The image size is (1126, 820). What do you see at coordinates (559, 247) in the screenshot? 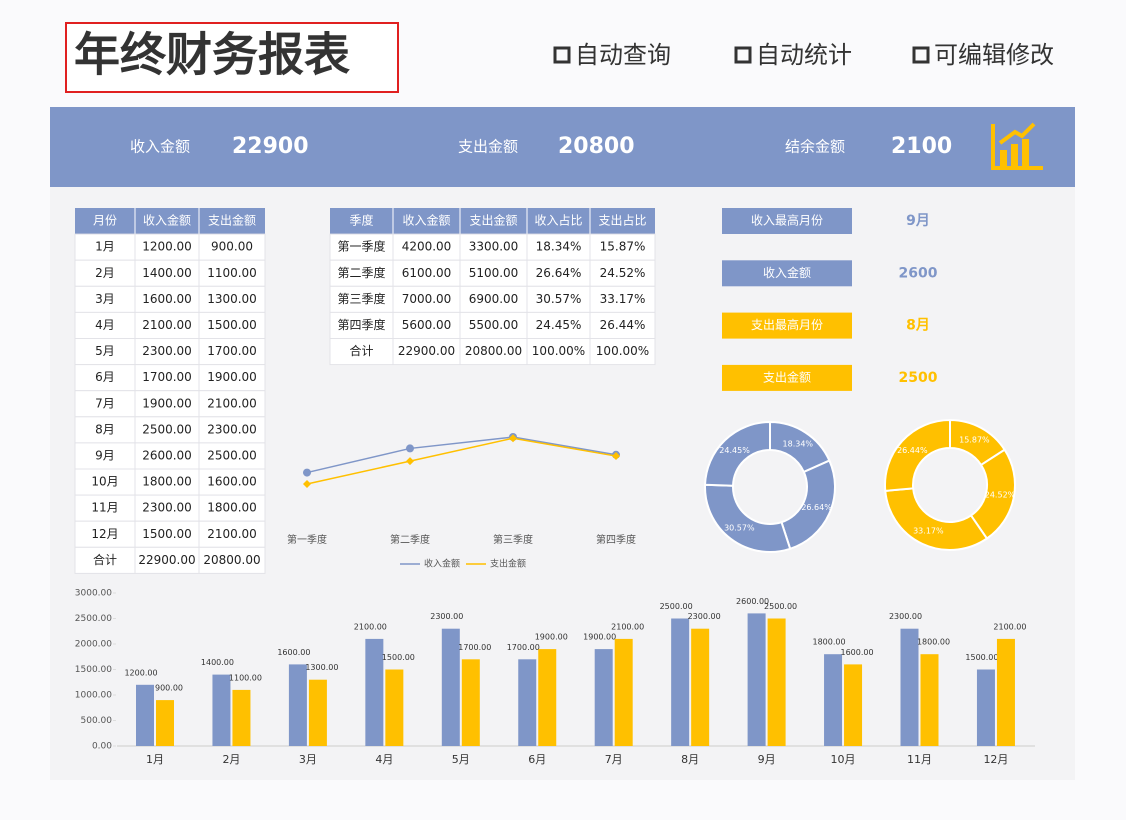
I see `table-cell: 18.34%` at bounding box center [559, 247].